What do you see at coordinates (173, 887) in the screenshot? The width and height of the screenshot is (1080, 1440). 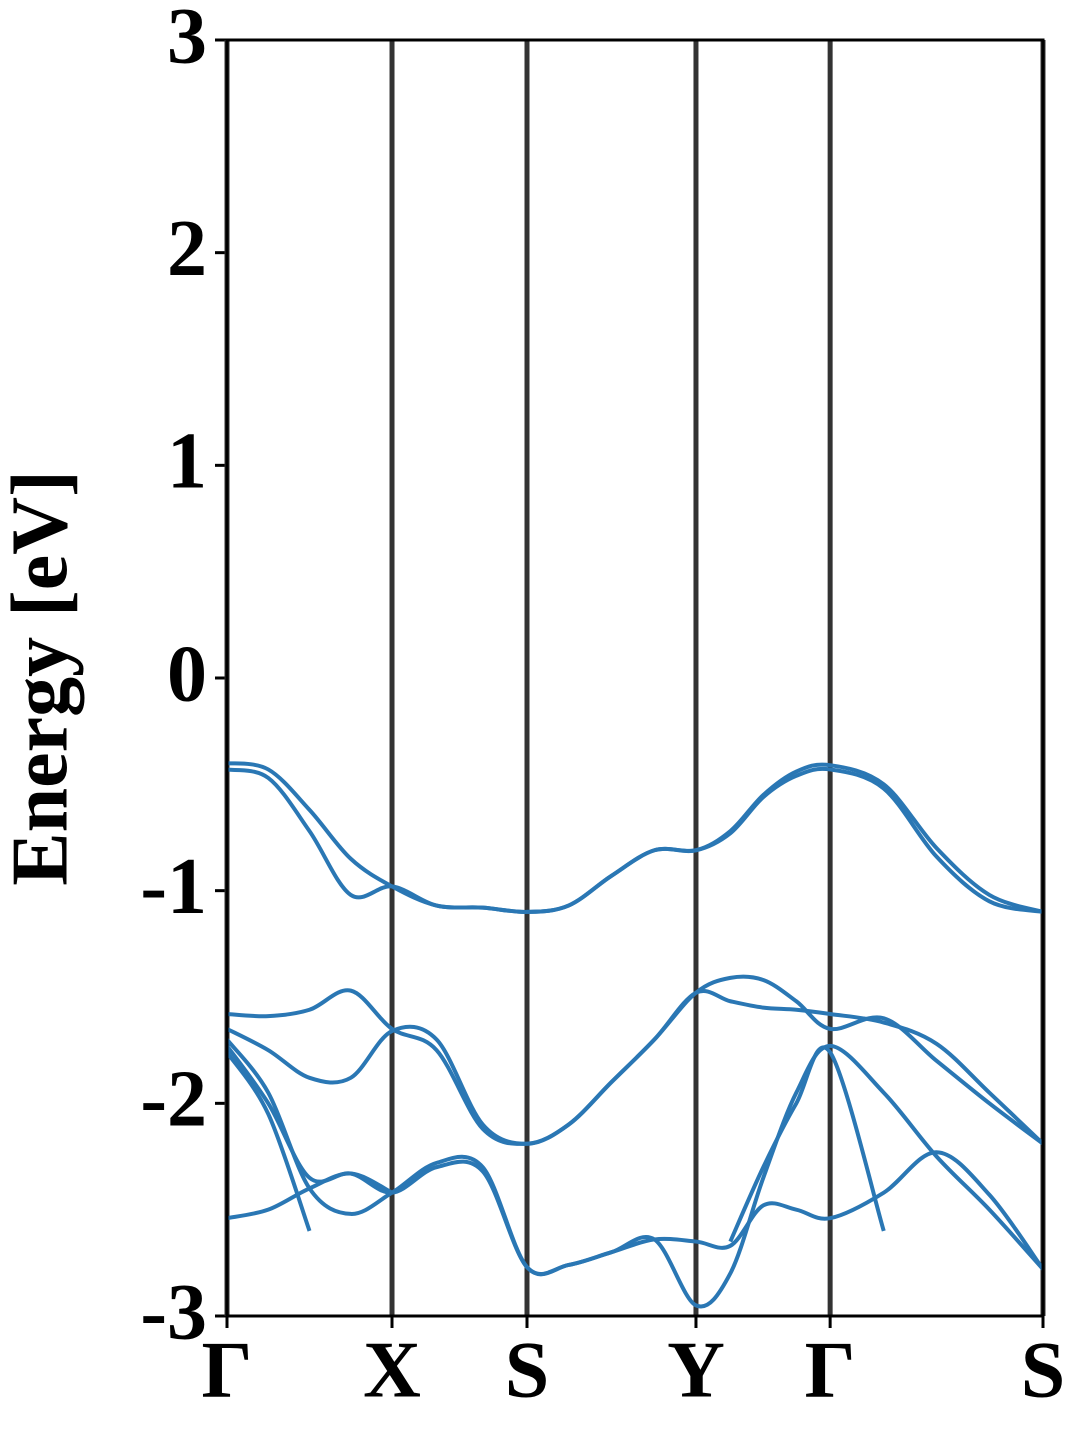 I see `y-tick-label: -1` at bounding box center [173, 887].